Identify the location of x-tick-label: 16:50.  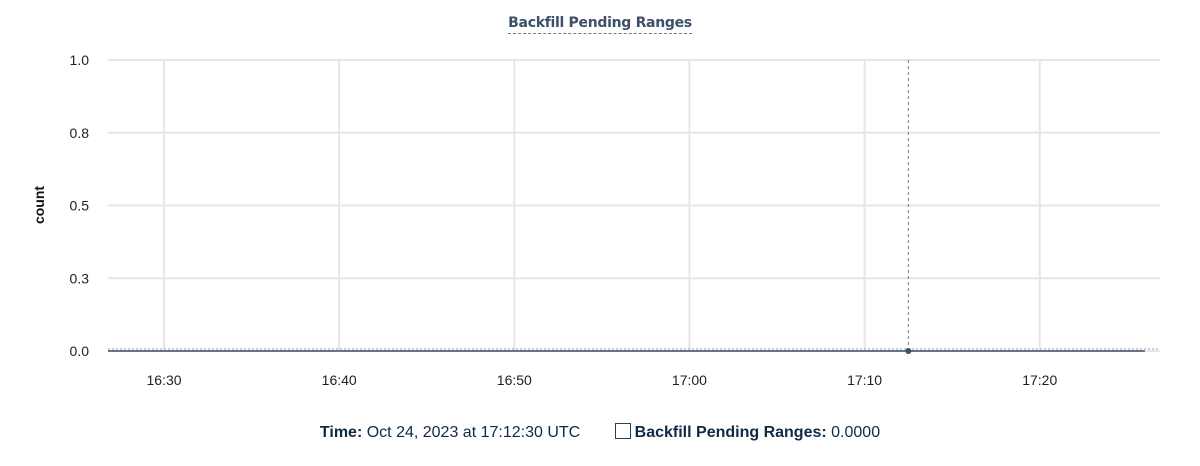
(514, 380).